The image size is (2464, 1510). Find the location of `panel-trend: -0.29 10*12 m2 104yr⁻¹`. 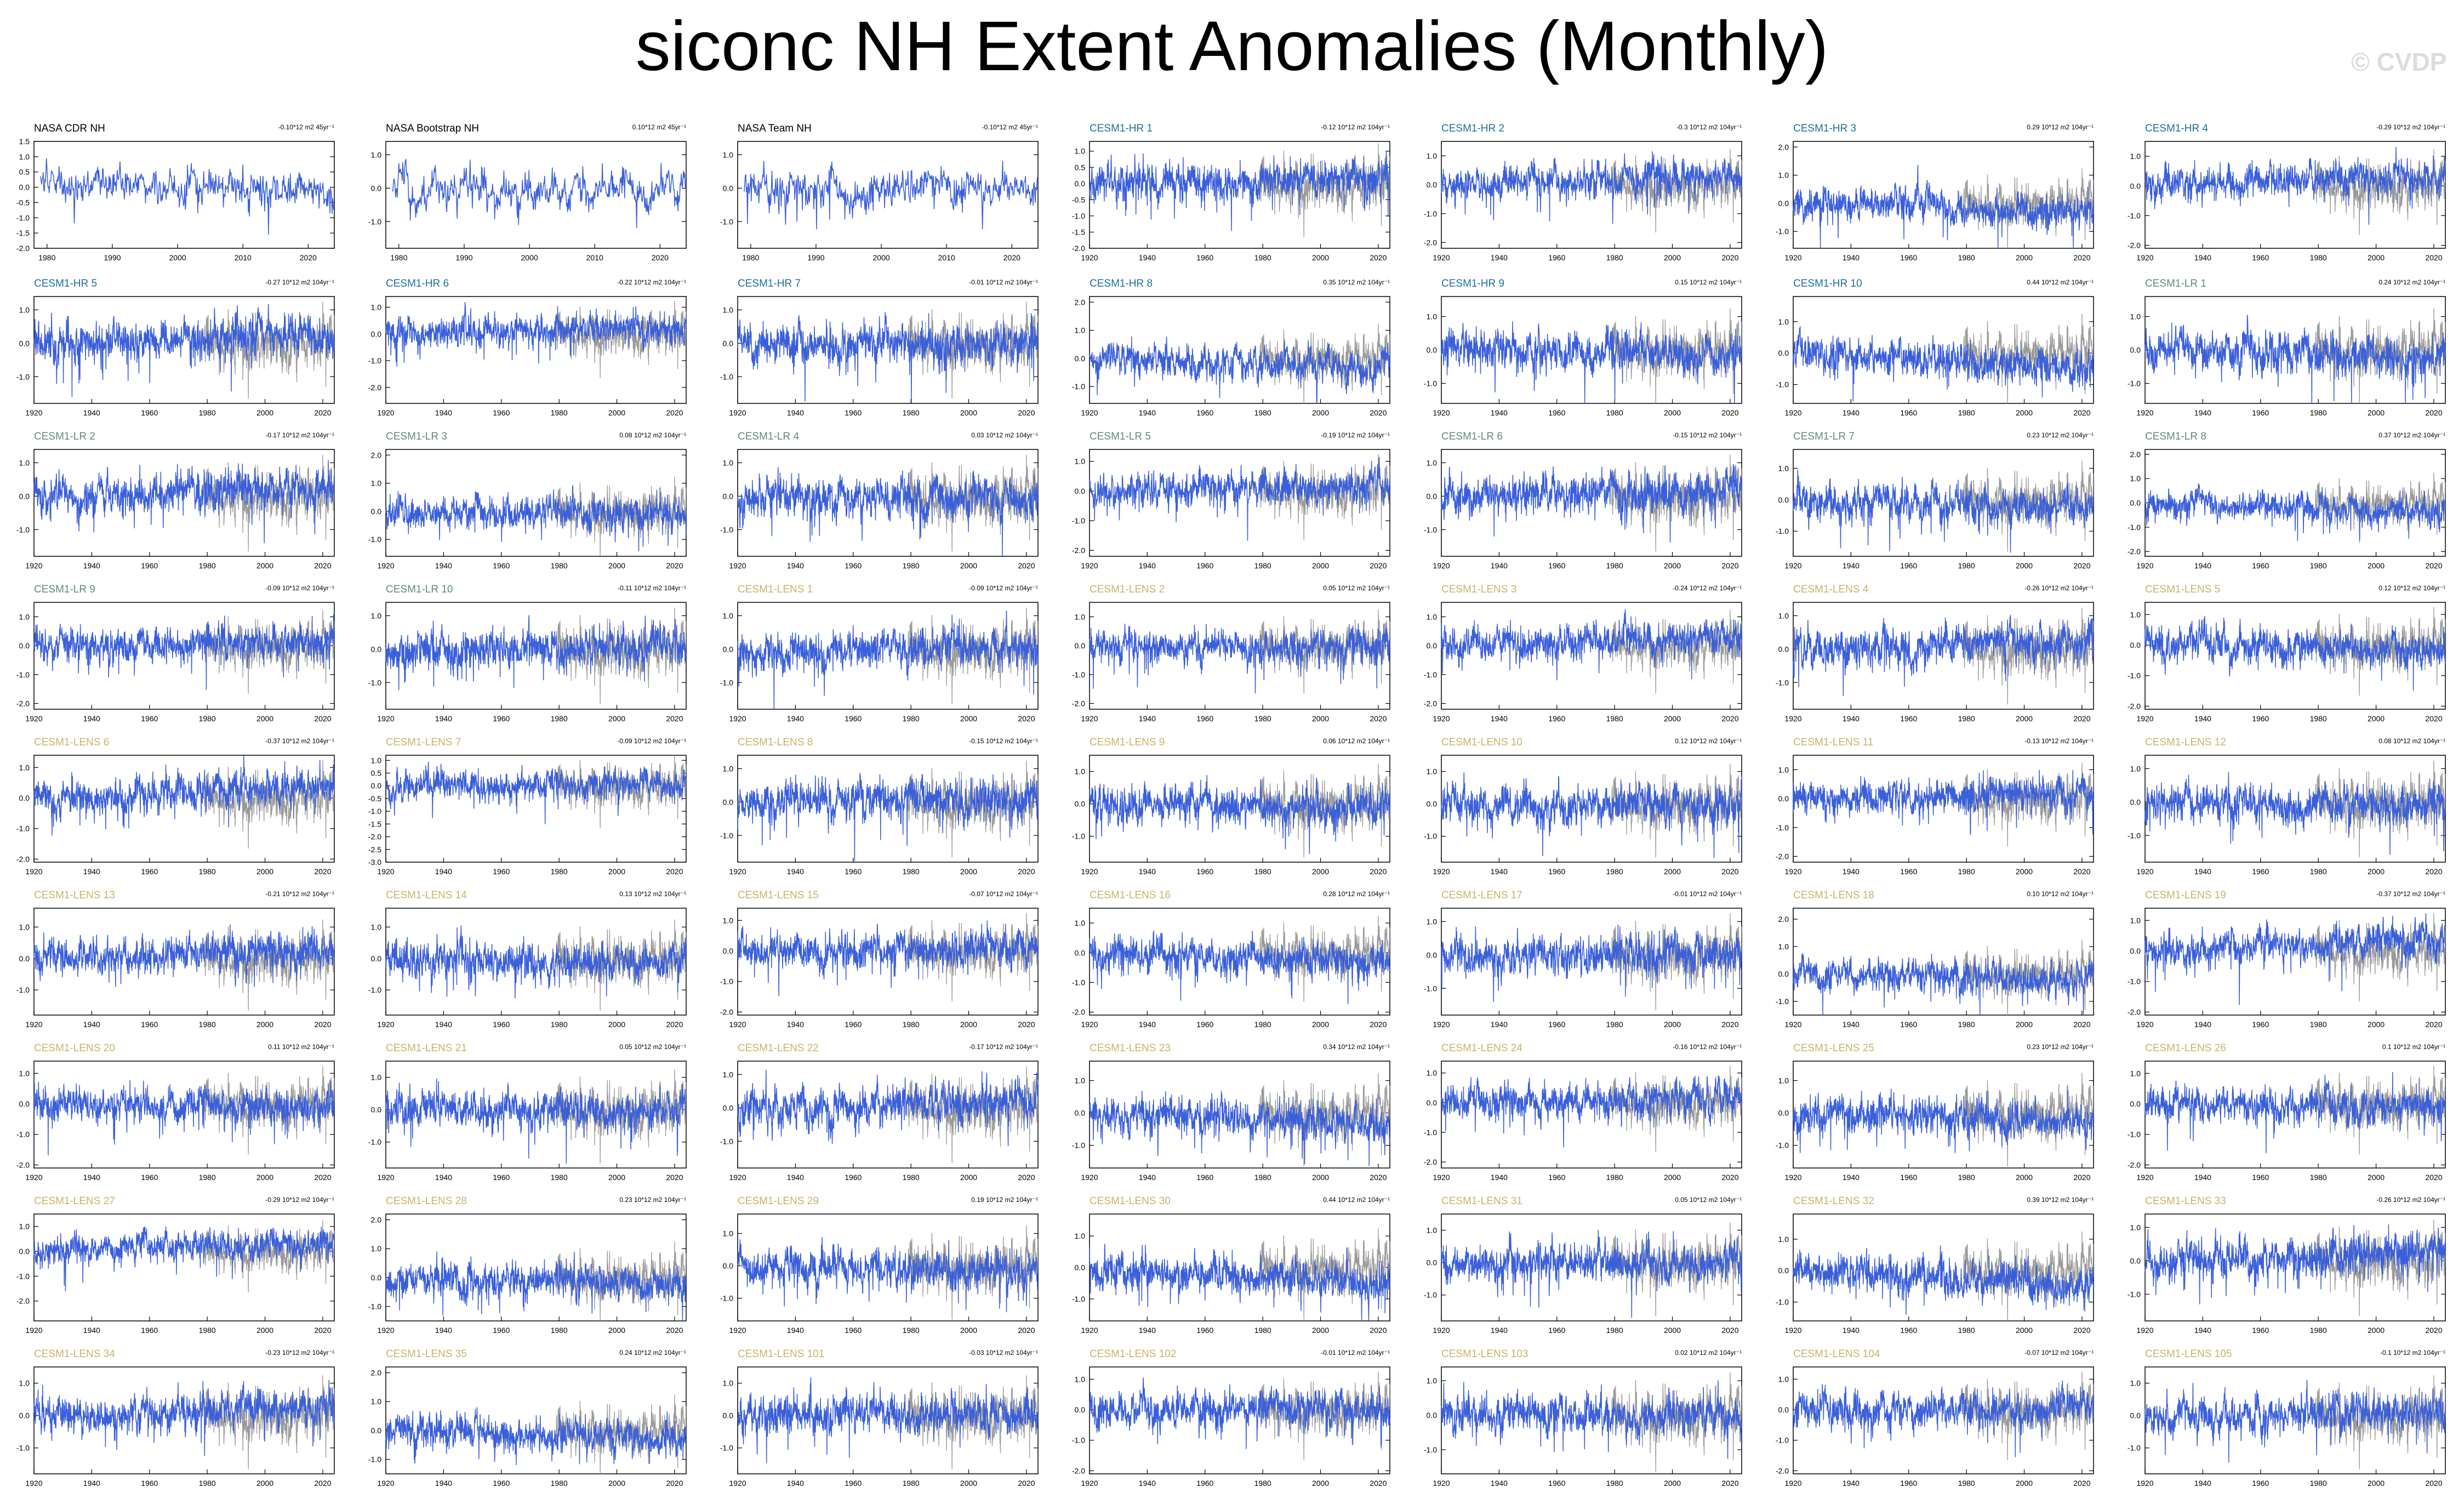

panel-trend: -0.29 10*12 m2 104yr⁻¹ is located at coordinates (2410, 127).